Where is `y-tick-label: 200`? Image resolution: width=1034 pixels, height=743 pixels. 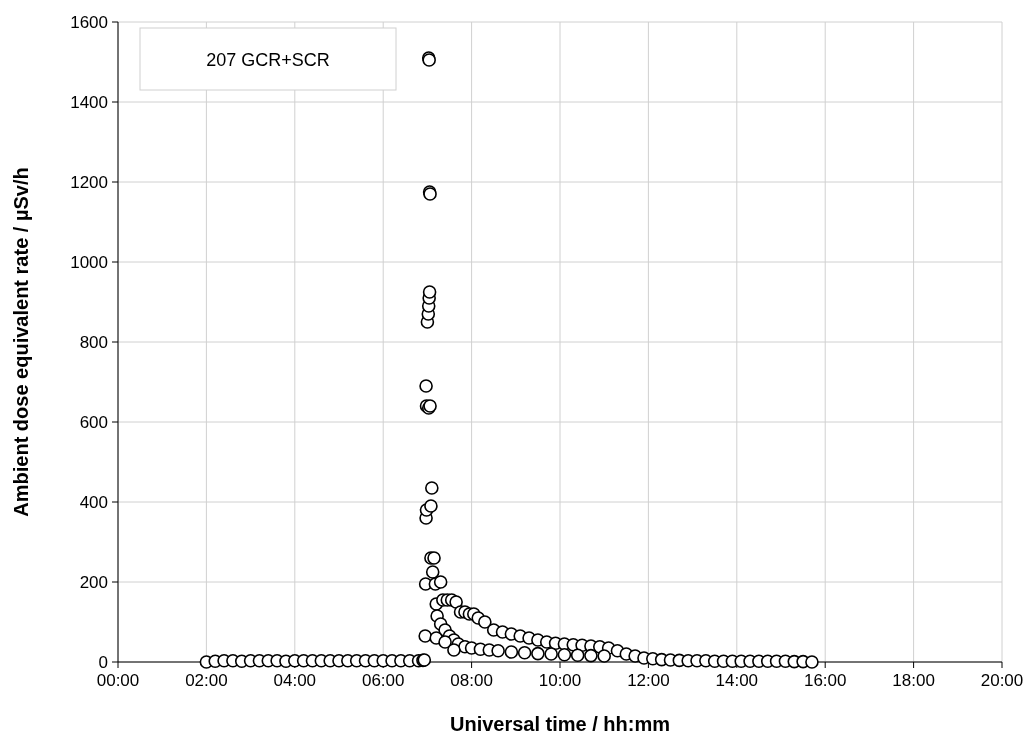
y-tick-label: 200 is located at coordinates (93, 582).